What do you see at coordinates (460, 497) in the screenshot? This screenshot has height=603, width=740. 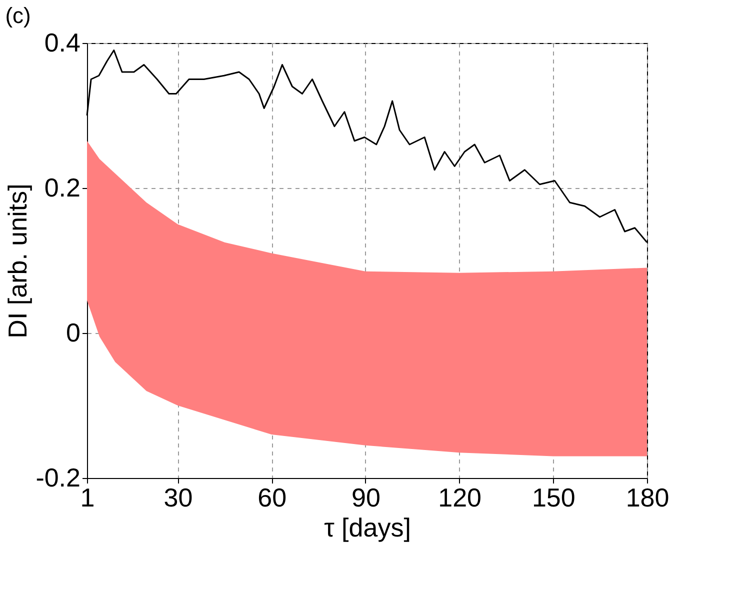 I see `x-tick-label: 120` at bounding box center [460, 497].